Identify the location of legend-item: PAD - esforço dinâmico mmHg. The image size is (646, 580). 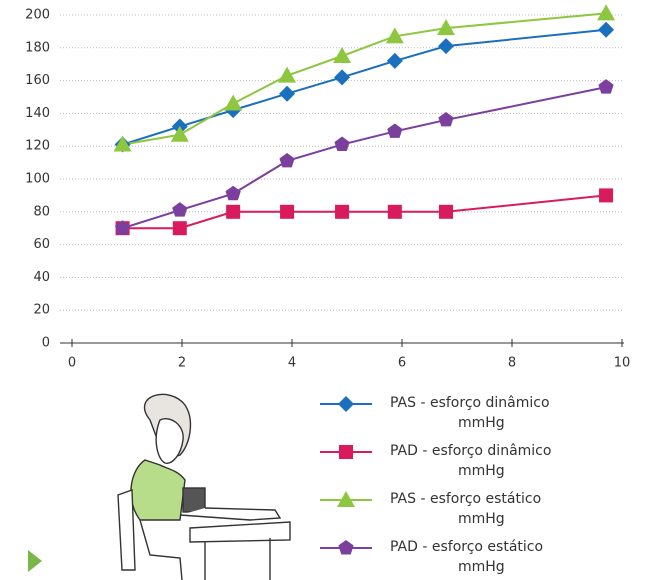
(478, 463).